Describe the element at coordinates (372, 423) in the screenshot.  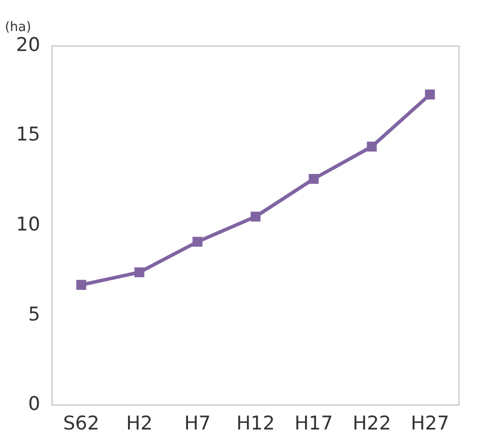
I see `x-tick-label: H22` at that location.